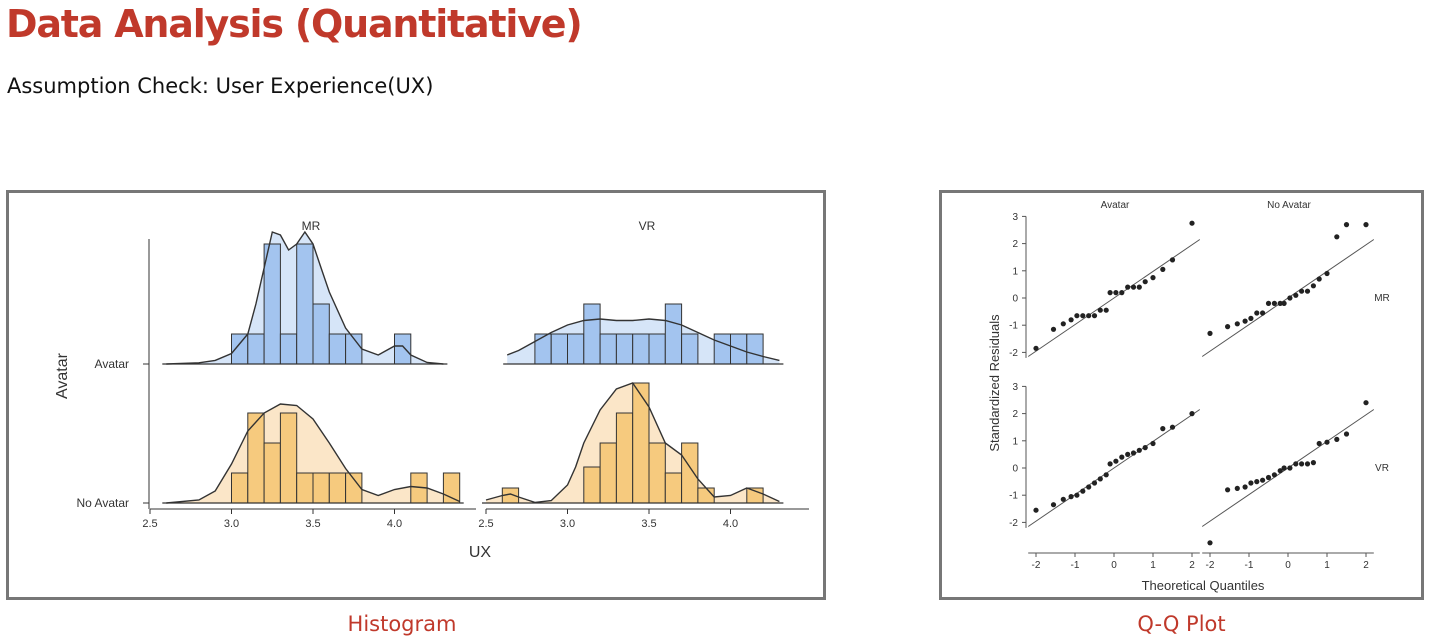 Image resolution: width=1430 pixels, height=644 pixels. I want to click on facet-label-vr: VR, so click(647, 226).